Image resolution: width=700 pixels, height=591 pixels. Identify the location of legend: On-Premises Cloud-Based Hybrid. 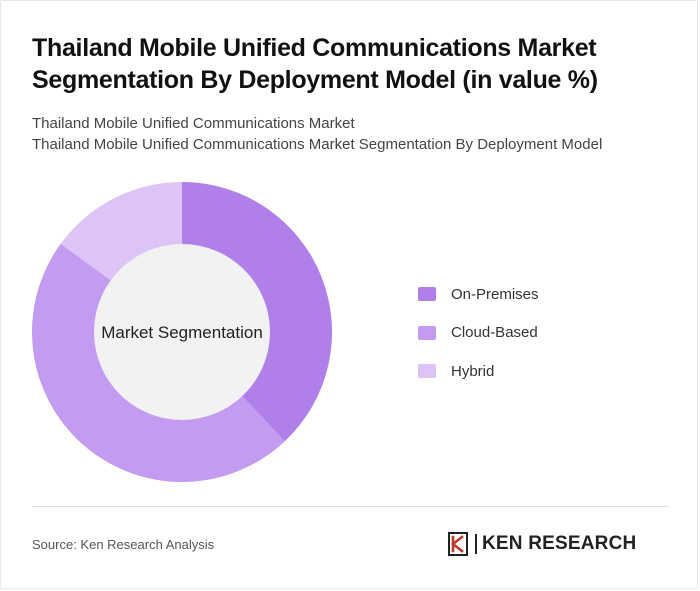
(478, 342).